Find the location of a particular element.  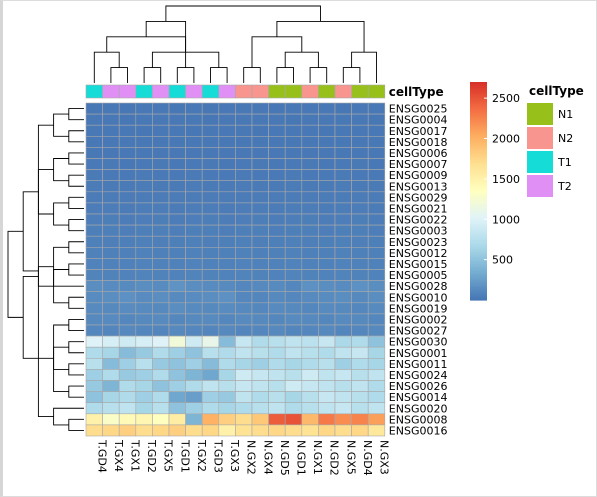

row-label: ENSG0026 is located at coordinates (418, 386).